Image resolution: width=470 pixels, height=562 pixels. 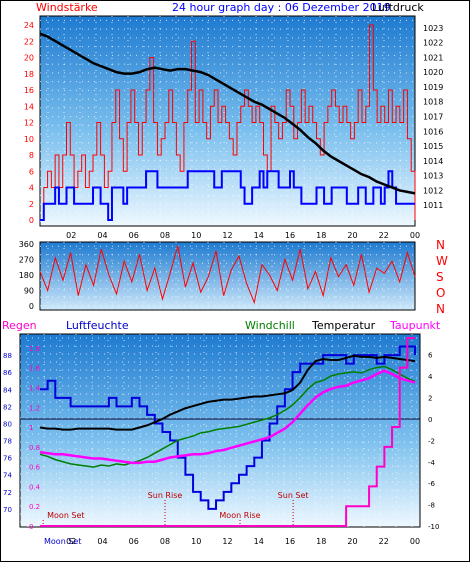 I want to click on dir-tick-label: 270, so click(x=26, y=260).